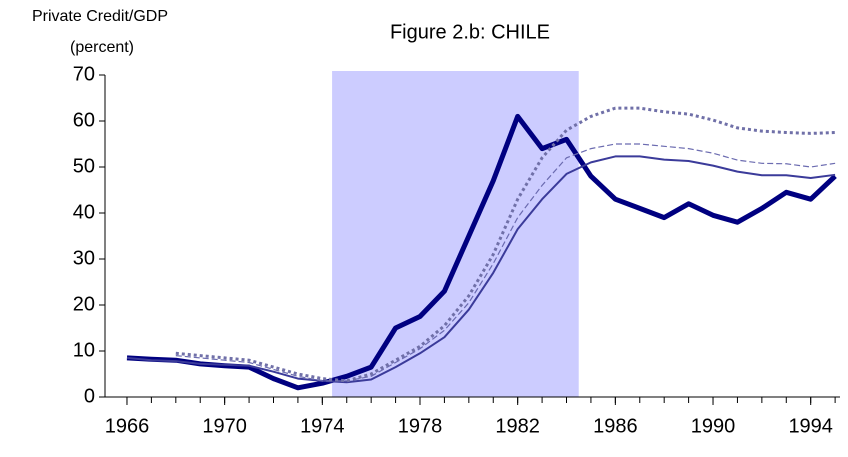 This screenshot has width=848, height=457. Describe the element at coordinates (84, 120) in the screenshot. I see `y-tick-label: 60` at that location.